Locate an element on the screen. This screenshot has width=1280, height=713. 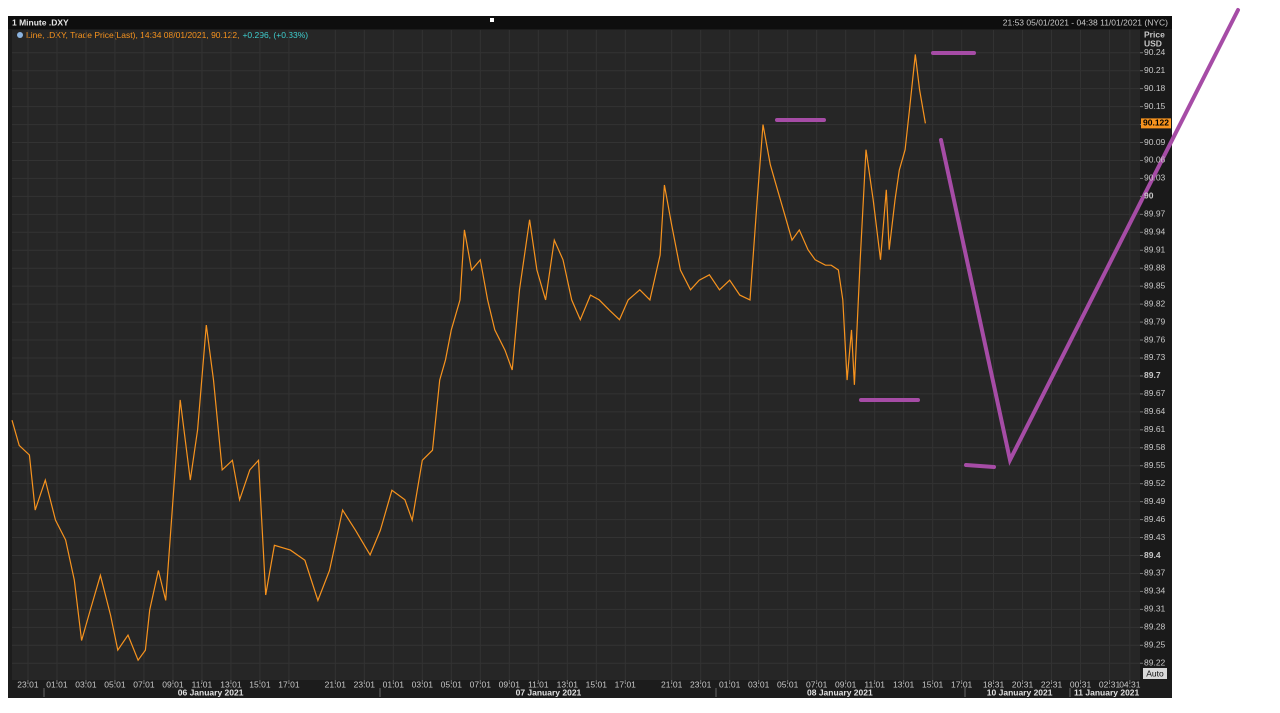
x-tick-label: 22:31 is located at coordinates (1052, 684).